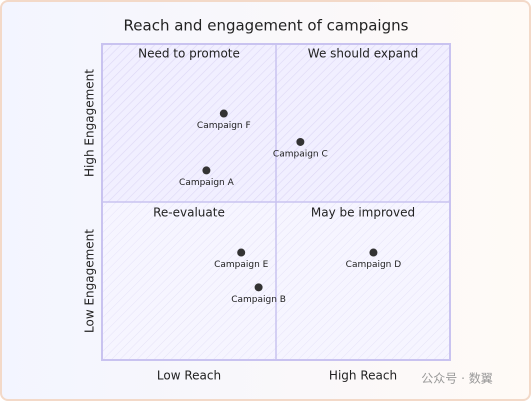  What do you see at coordinates (189, 213) in the screenshot?
I see `quadrant-label: Re-evaluate` at bounding box center [189, 213].